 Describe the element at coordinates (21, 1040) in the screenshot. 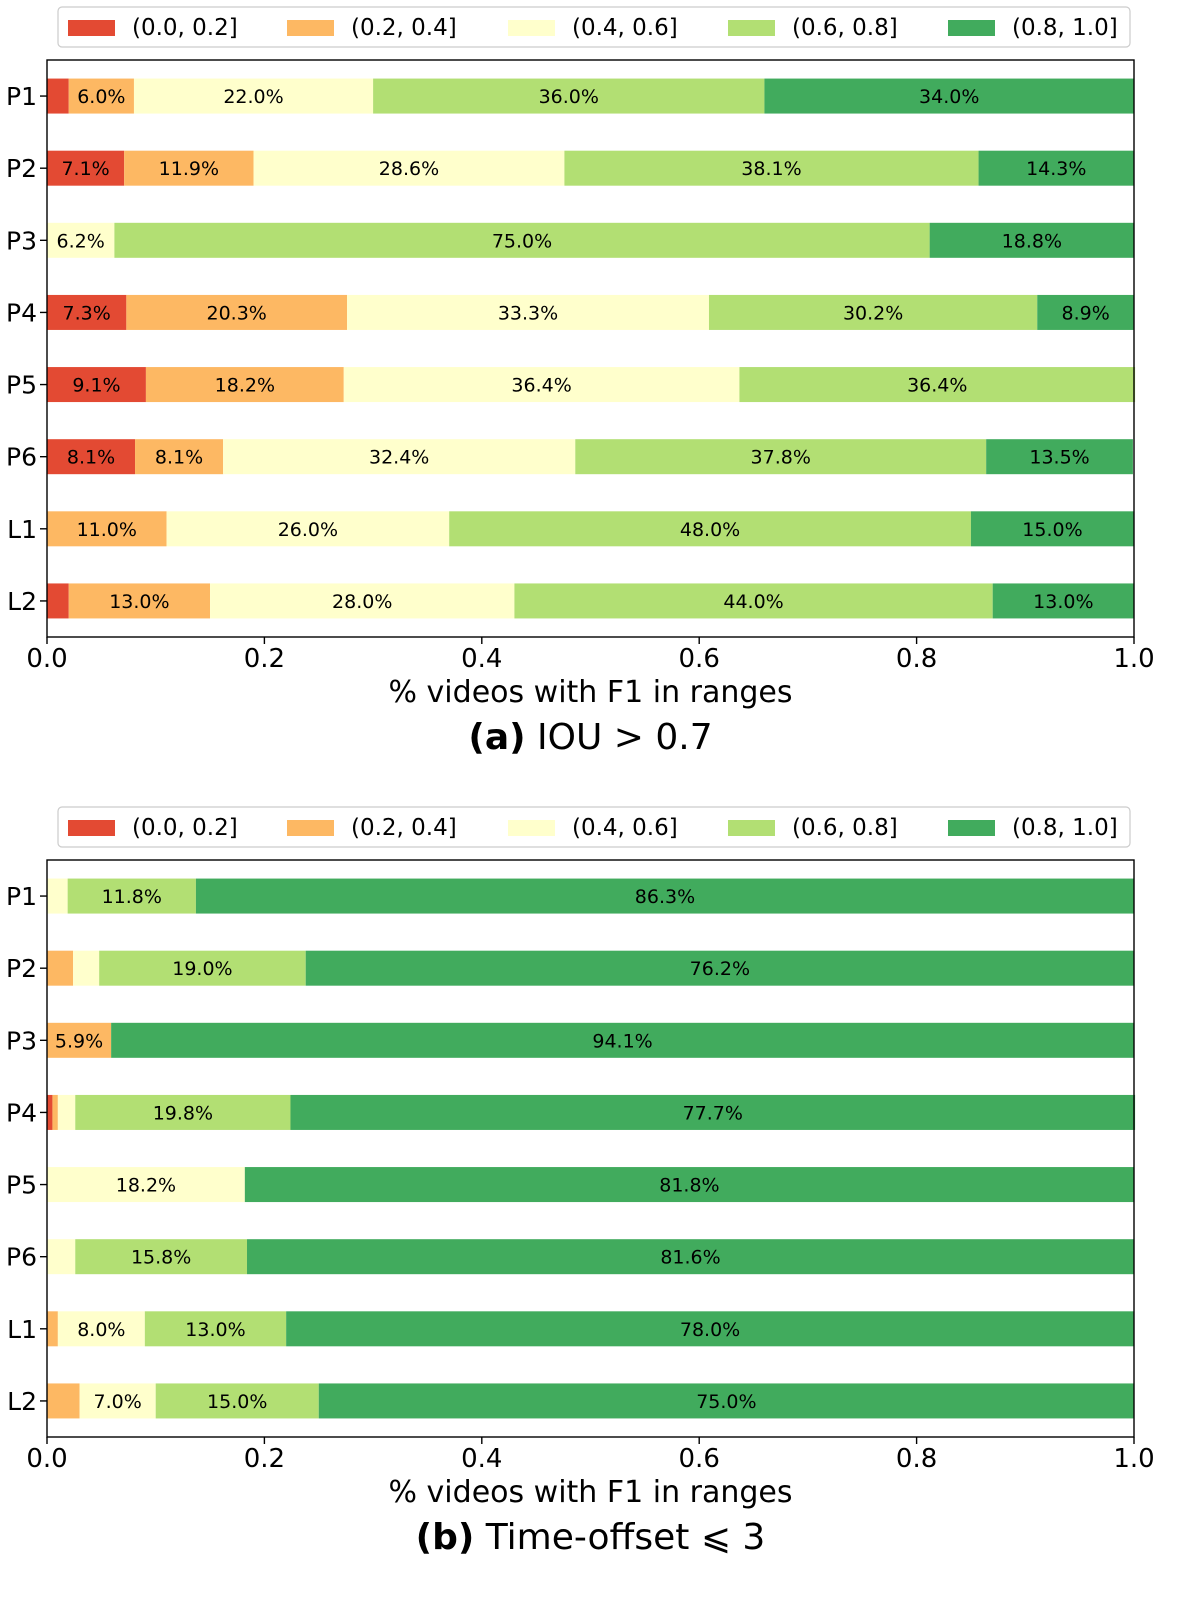

I see `ytick-label-P3: P3` at that location.